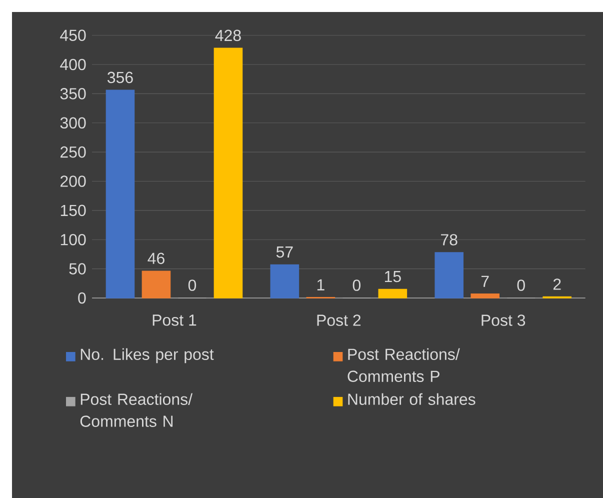  Describe the element at coordinates (504, 320) in the screenshot. I see `x-tick-label: Post 3` at that location.